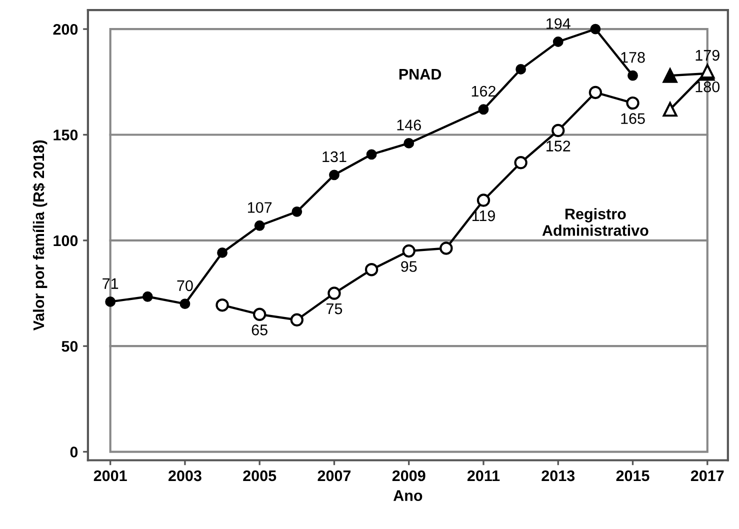 The height and width of the screenshot is (529, 739). Describe the element at coordinates (633, 476) in the screenshot. I see `x-tick-label: 2015` at that location.